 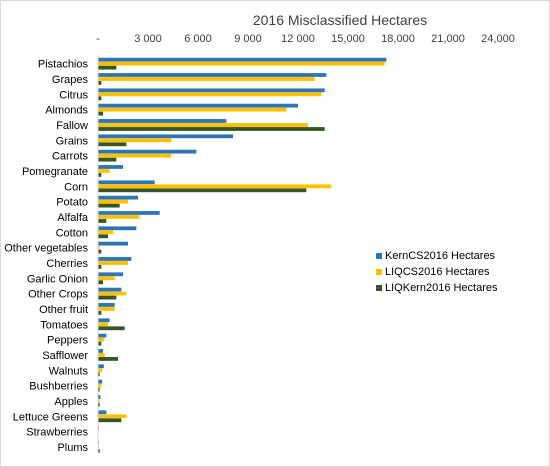 What do you see at coordinates (498, 39) in the screenshot?
I see `x-tick-label: 24,000` at bounding box center [498, 39].